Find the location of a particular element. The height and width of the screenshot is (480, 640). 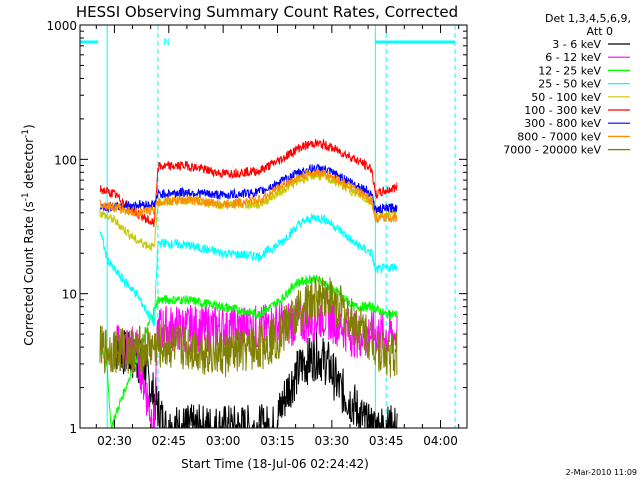

x-tick-label-2: 03:00 is located at coordinates (223, 441).